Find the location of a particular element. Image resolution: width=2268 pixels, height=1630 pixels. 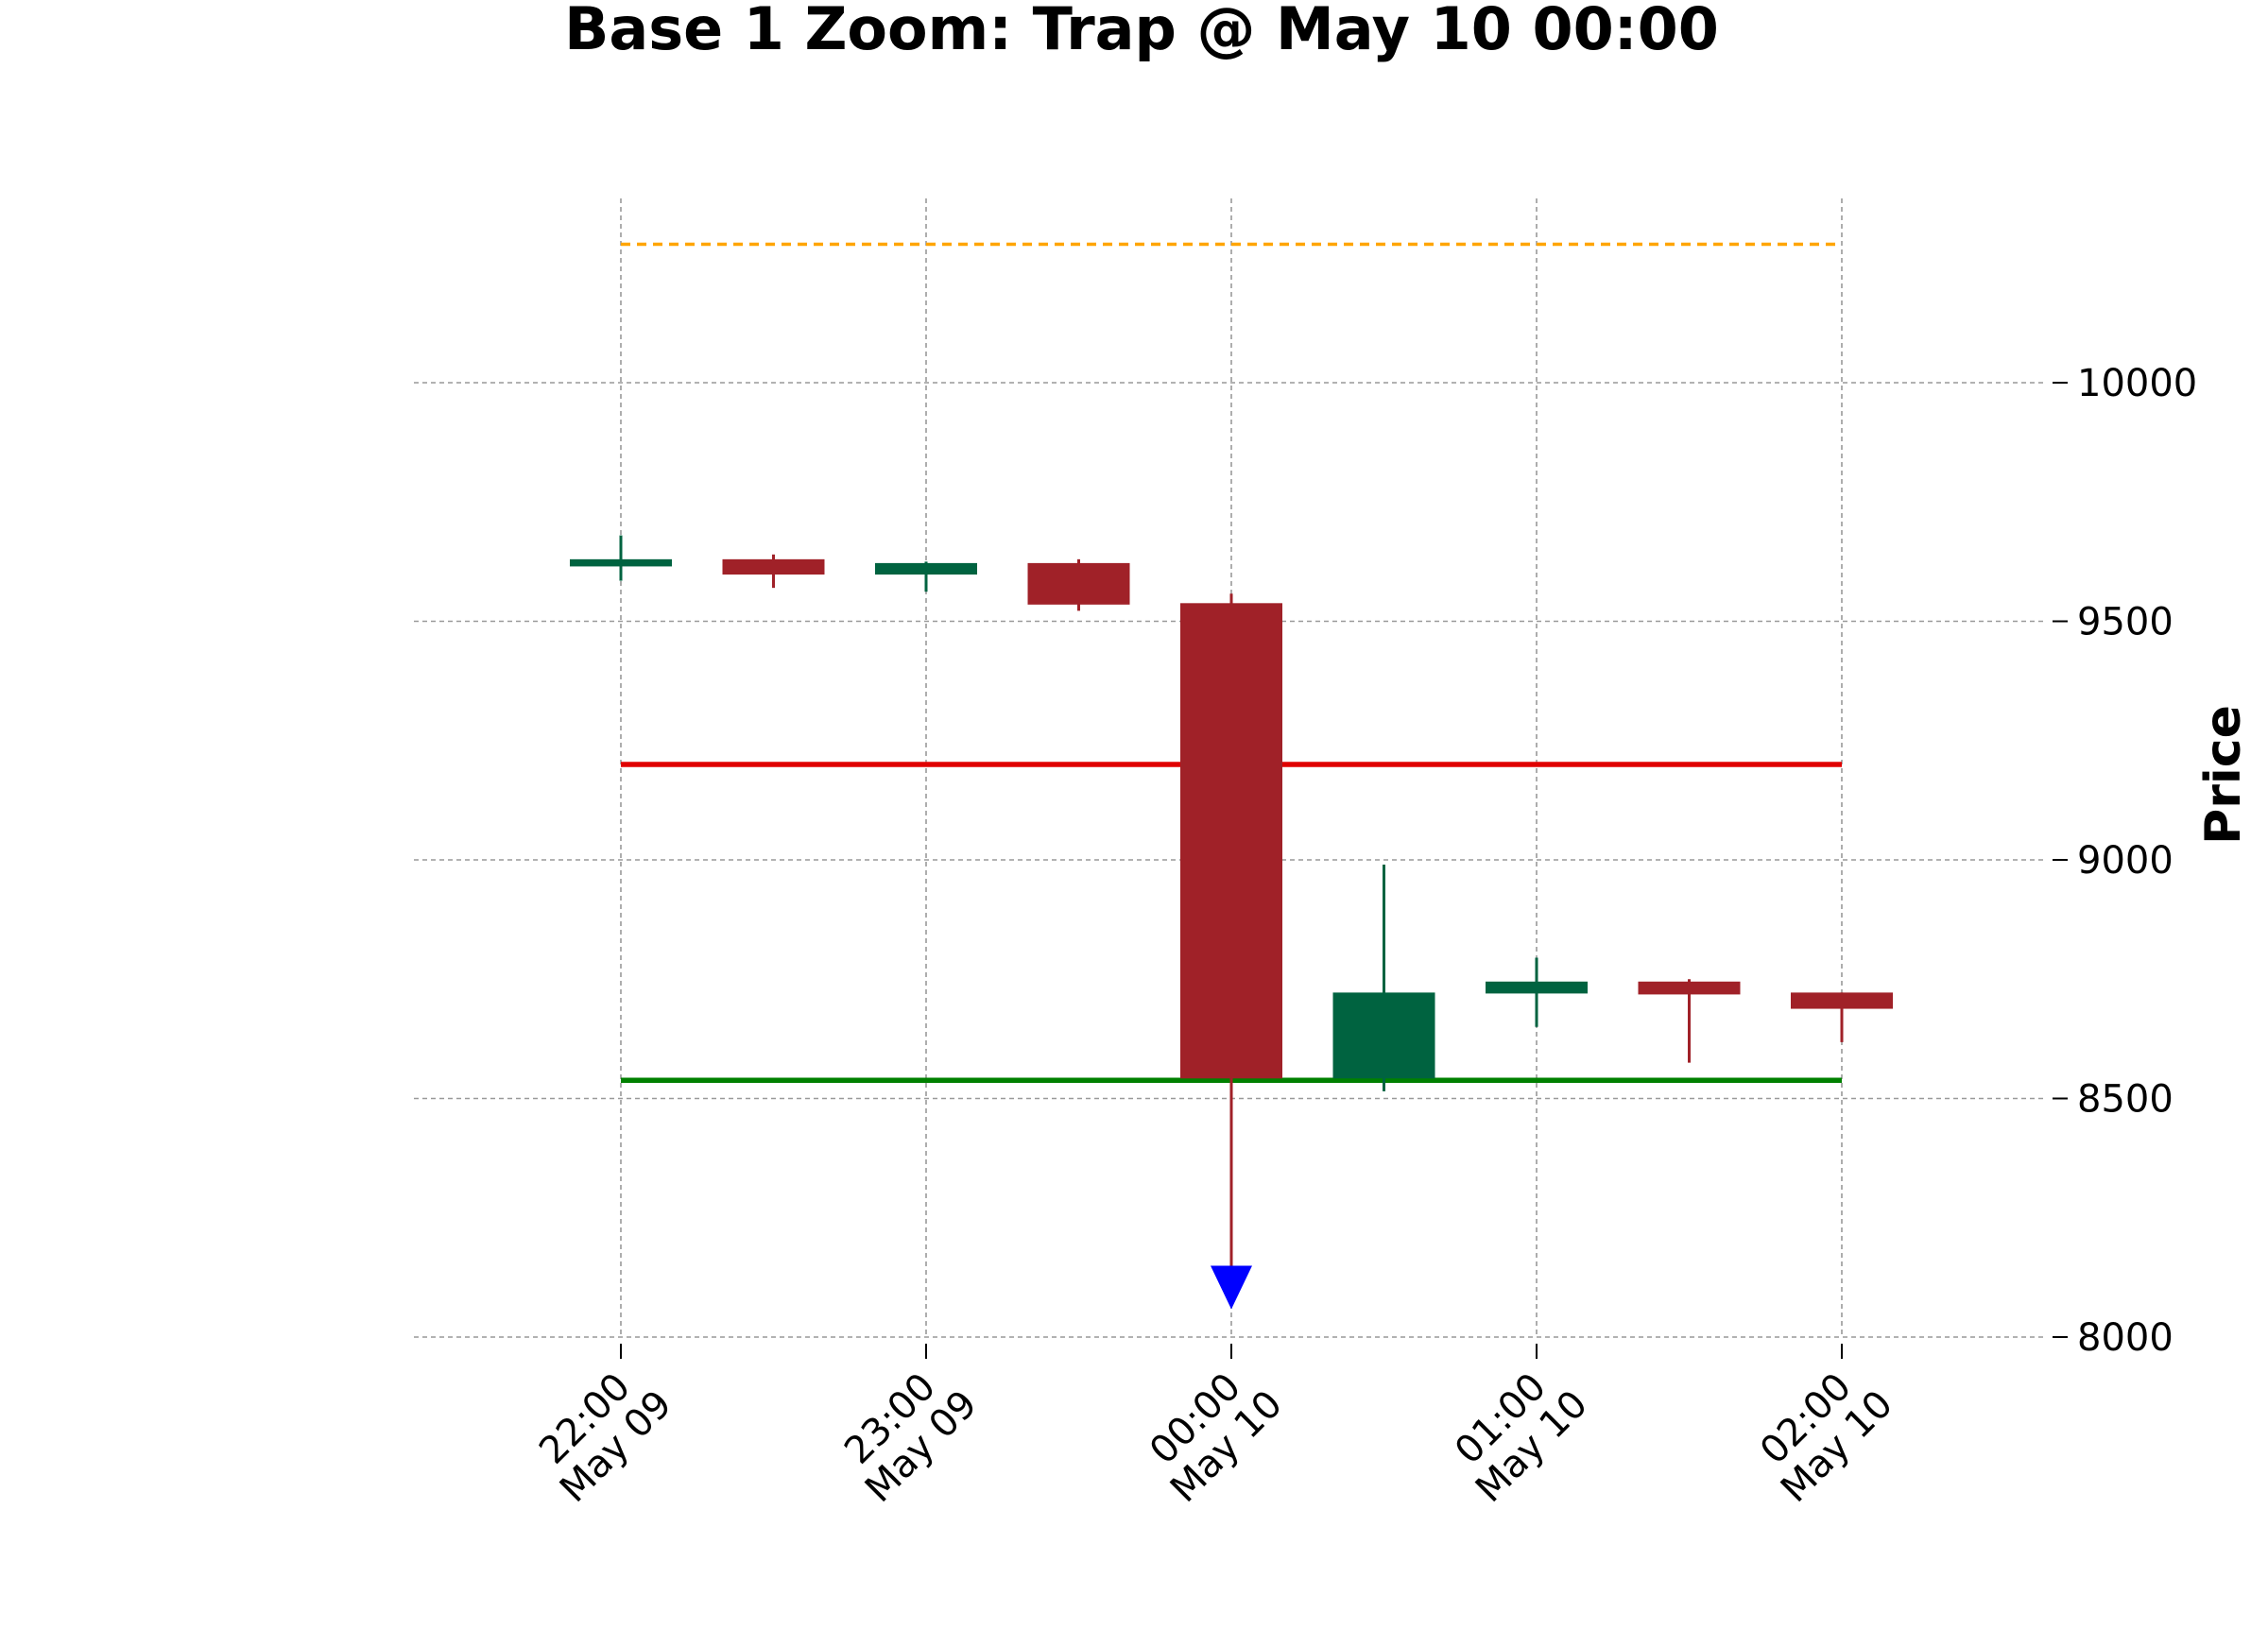

markers is located at coordinates (1231, 1288).